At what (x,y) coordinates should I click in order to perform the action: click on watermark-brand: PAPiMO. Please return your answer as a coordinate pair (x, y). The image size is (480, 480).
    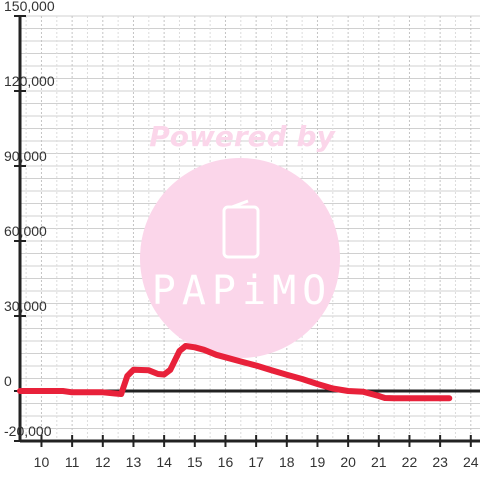
    Looking at the image, I should click on (242, 291).